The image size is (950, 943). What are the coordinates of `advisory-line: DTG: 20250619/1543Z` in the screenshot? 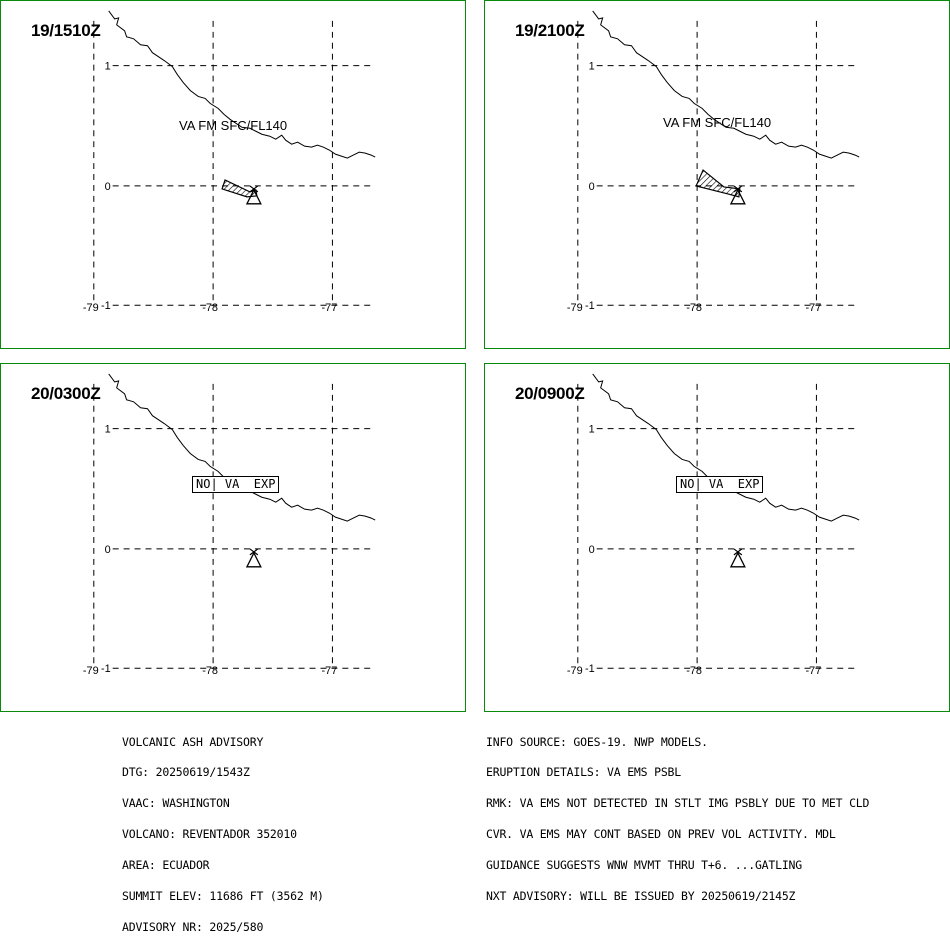 It's located at (186, 772).